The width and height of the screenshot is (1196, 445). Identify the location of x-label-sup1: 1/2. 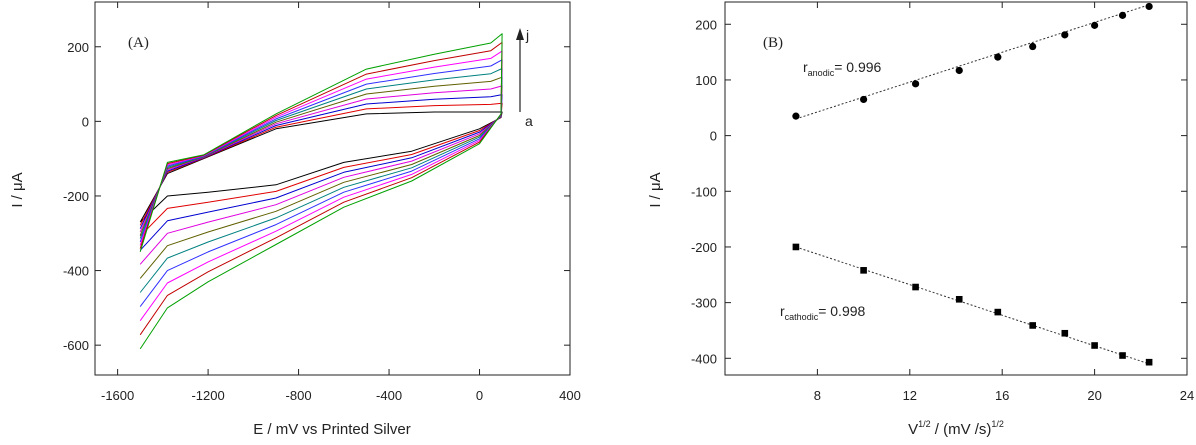
(924, 424).